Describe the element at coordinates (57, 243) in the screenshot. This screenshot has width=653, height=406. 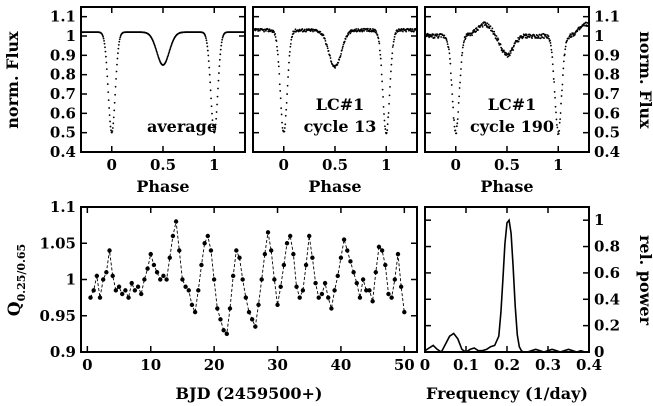
I see `qseries-ytick-label: 1.05` at that location.